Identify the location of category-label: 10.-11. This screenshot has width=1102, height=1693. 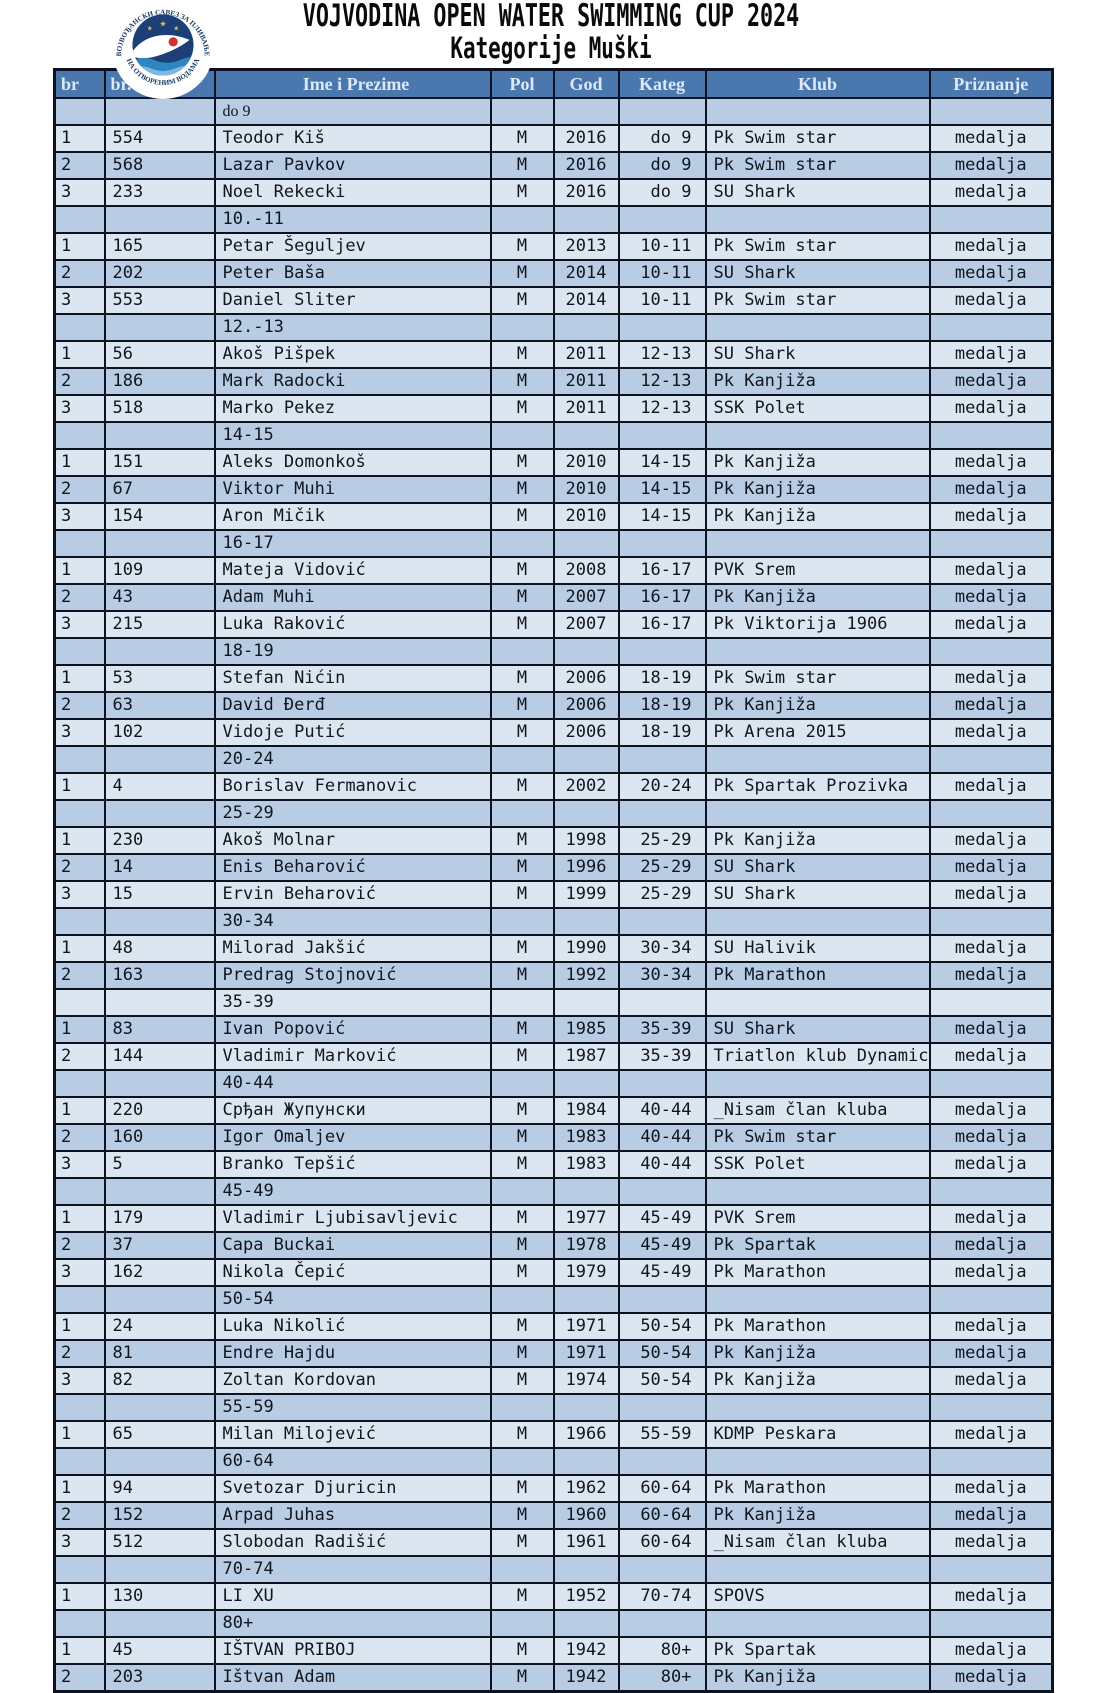
(352, 219).